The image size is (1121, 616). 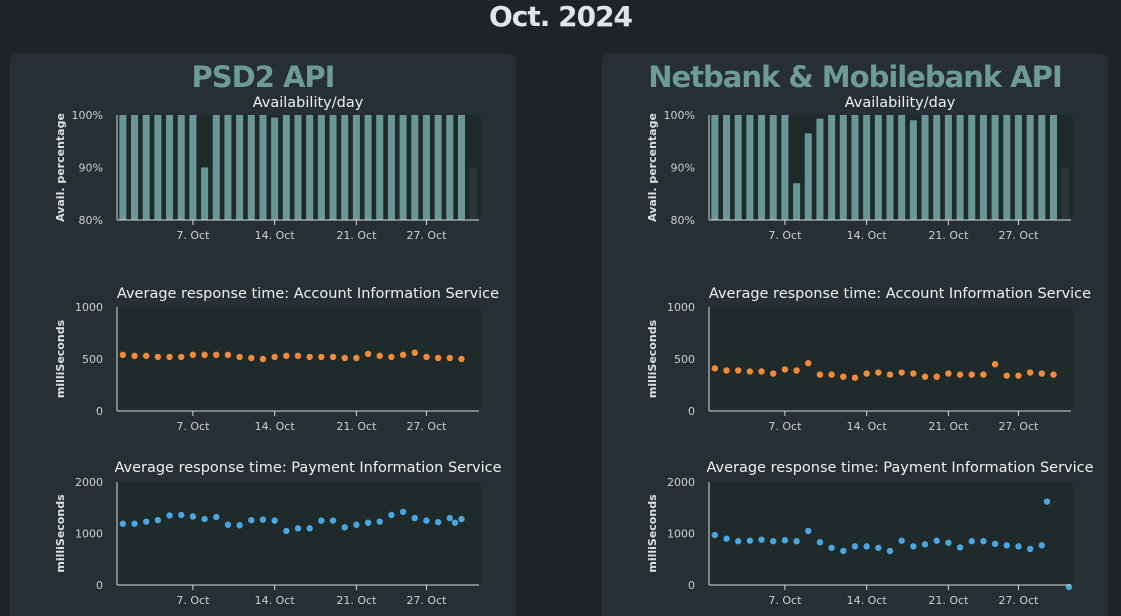 What do you see at coordinates (560, 16) in the screenshot?
I see `page-title: Oct. 2024` at bounding box center [560, 16].